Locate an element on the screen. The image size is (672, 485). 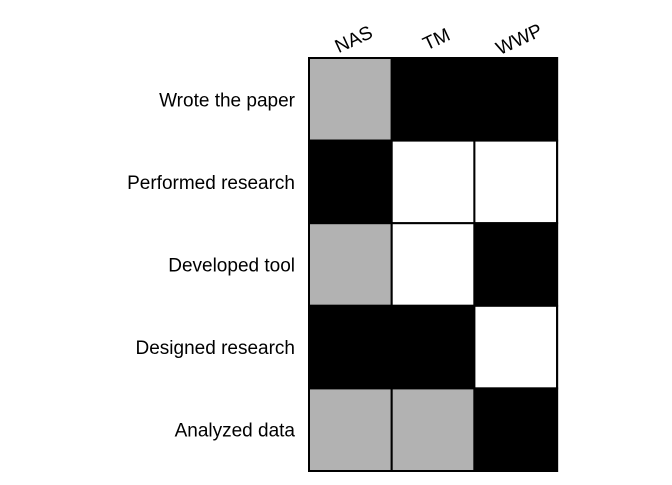
row-label: Performed research is located at coordinates (211, 183).